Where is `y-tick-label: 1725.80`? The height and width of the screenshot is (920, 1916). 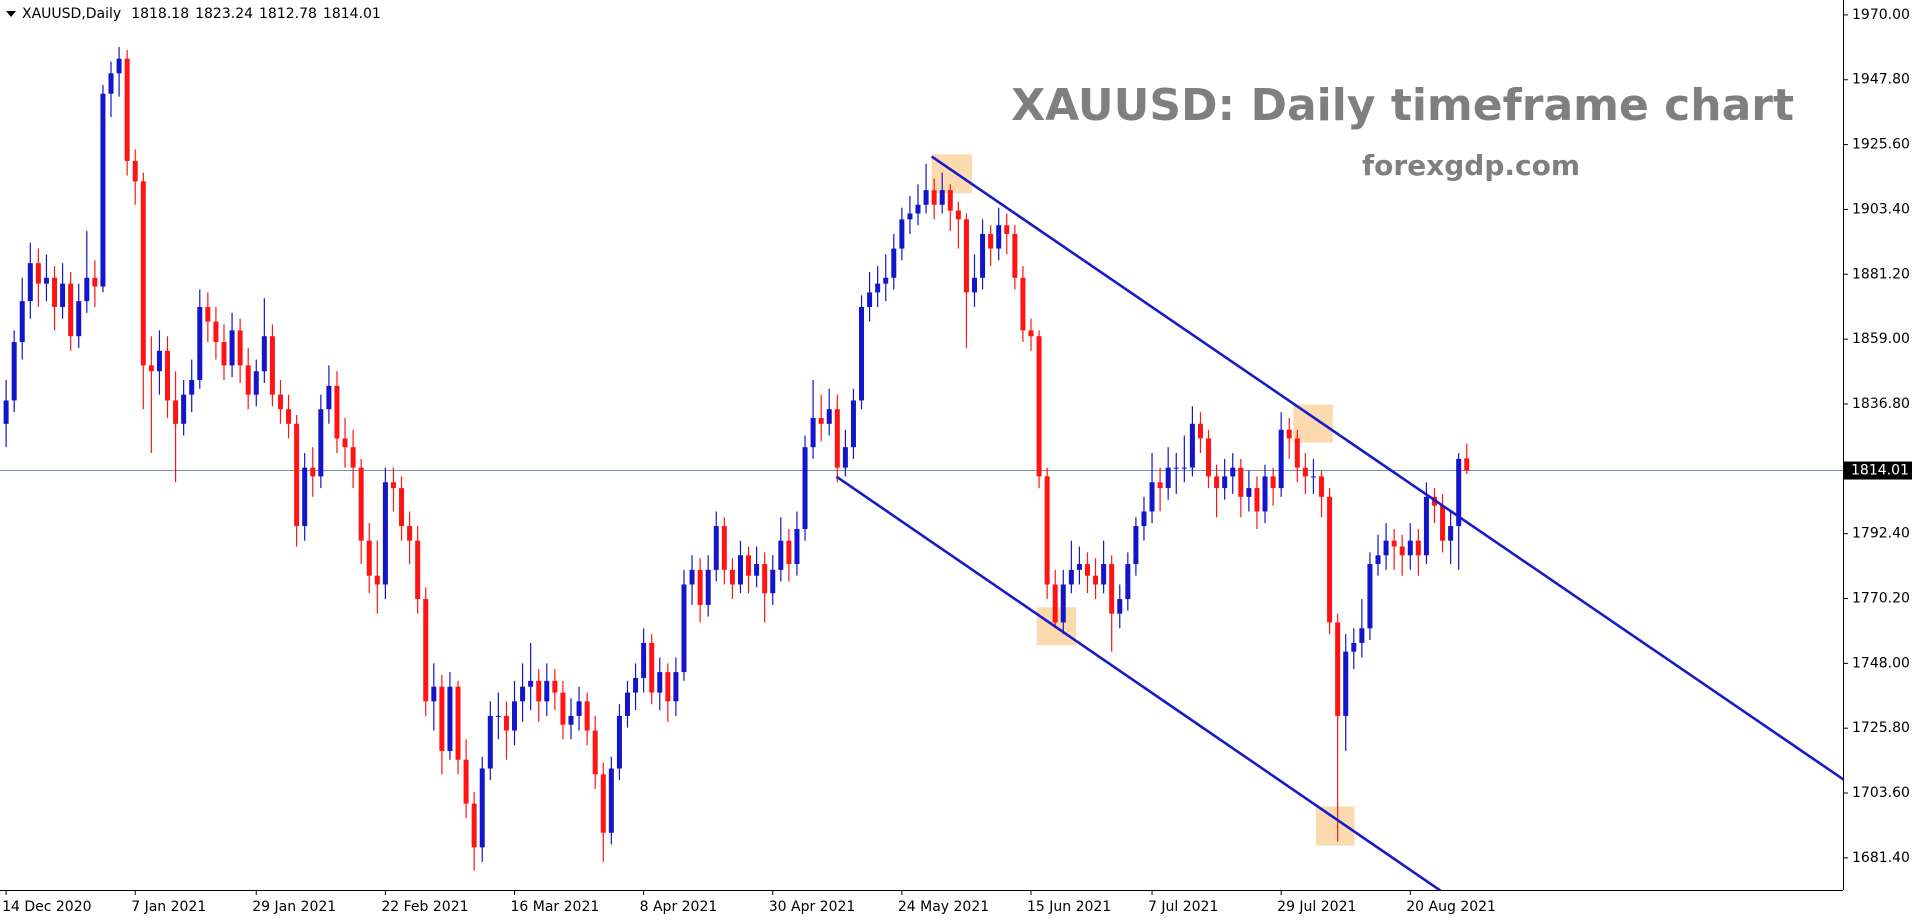
y-tick-label: 1725.80 is located at coordinates (1881, 728).